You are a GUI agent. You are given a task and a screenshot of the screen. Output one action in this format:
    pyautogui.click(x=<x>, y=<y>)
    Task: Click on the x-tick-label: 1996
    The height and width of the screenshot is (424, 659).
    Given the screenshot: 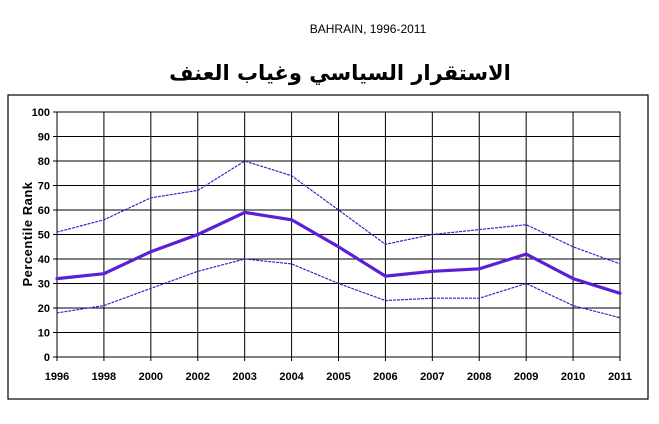 What is the action you would take?
    pyautogui.click(x=57, y=377)
    